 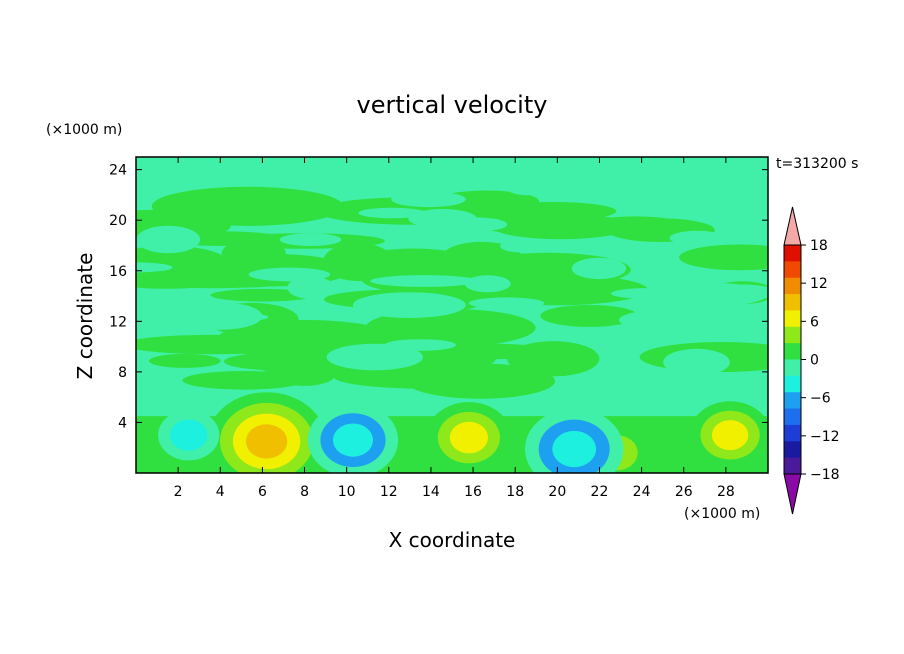 I want to click on x-tick-label: 10, so click(x=347, y=492).